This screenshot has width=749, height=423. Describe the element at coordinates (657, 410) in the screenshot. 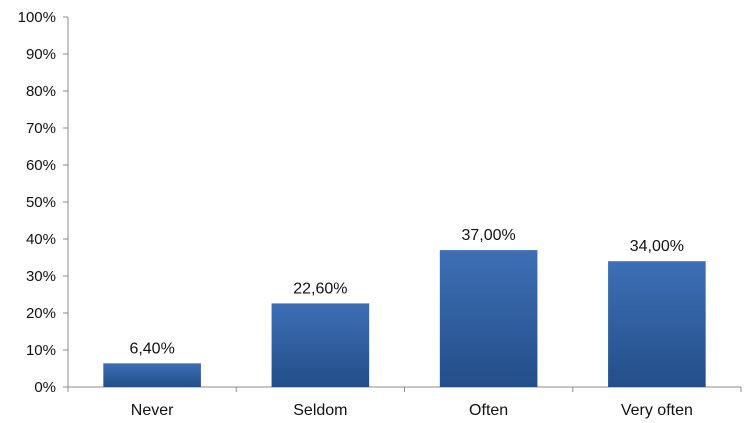

I see `x-tick-label: Very often` at that location.